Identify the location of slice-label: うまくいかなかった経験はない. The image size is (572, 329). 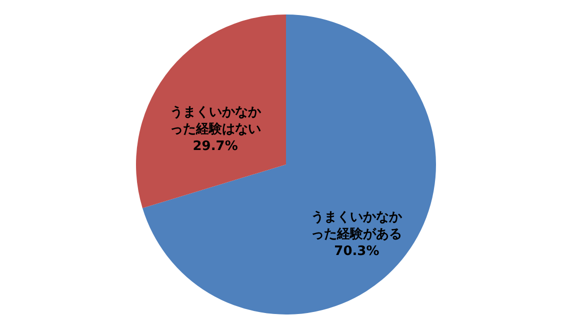
(216, 121).